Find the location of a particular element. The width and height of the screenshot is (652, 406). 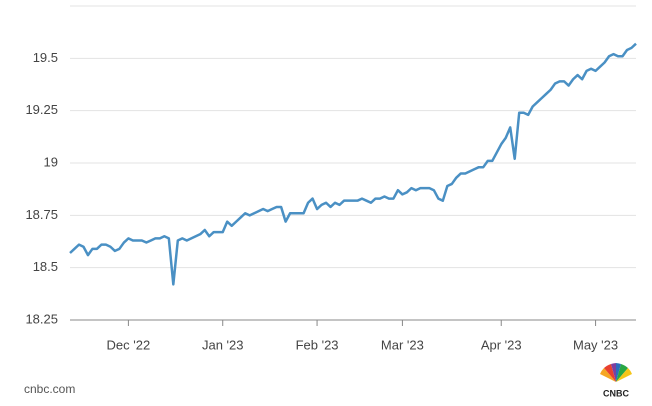

y-tick-label: 19.5 is located at coordinates (45, 57).